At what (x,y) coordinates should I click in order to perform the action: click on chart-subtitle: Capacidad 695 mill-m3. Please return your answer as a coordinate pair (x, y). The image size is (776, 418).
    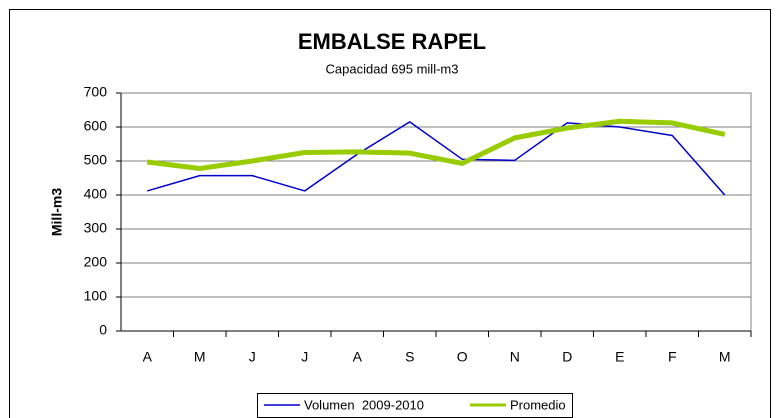
    Looking at the image, I should click on (392, 68).